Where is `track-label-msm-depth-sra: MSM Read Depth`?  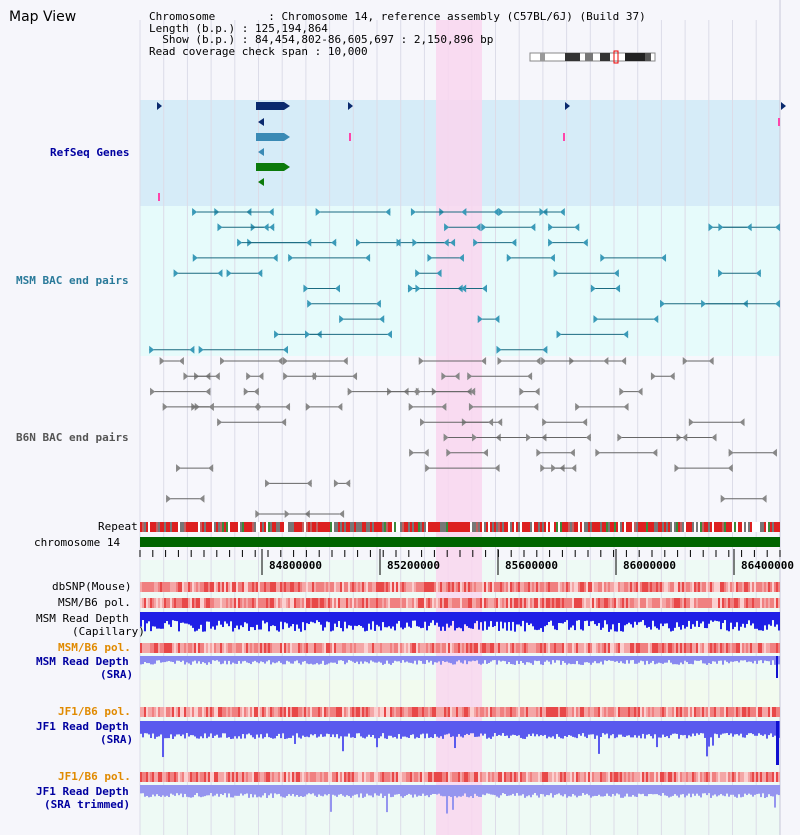
track-label-msm-depth-sra: MSM Read Depth is located at coordinates (82, 661).